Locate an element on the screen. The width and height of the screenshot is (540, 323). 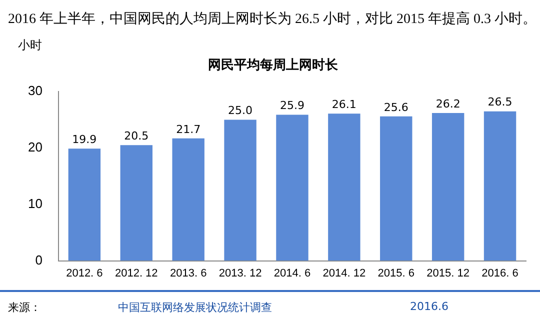
x-tick-label: 2013. 6 is located at coordinates (188, 273).